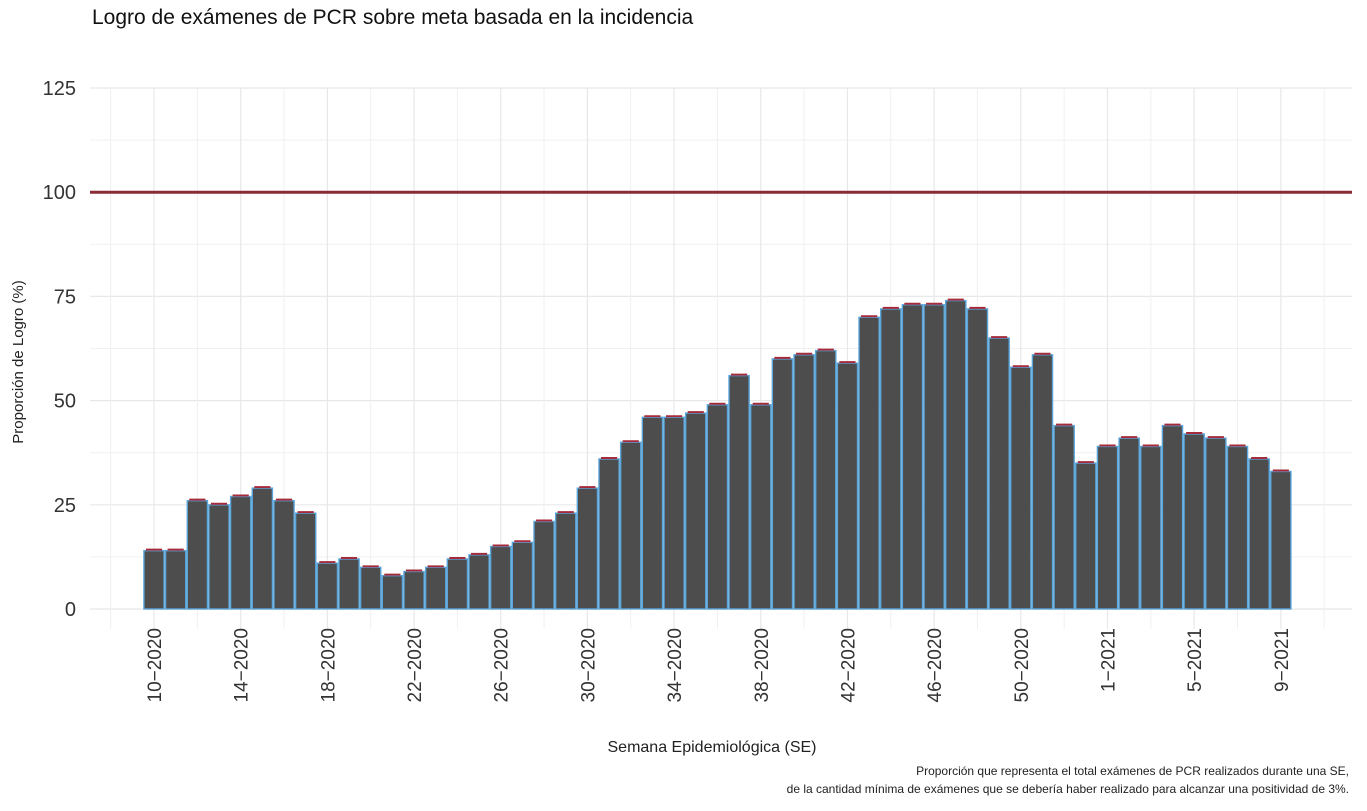 Image resolution: width=1367 pixels, height=811 pixels. What do you see at coordinates (1172, 517) in the screenshot?
I see `bar-4-2021` at bounding box center [1172, 517].